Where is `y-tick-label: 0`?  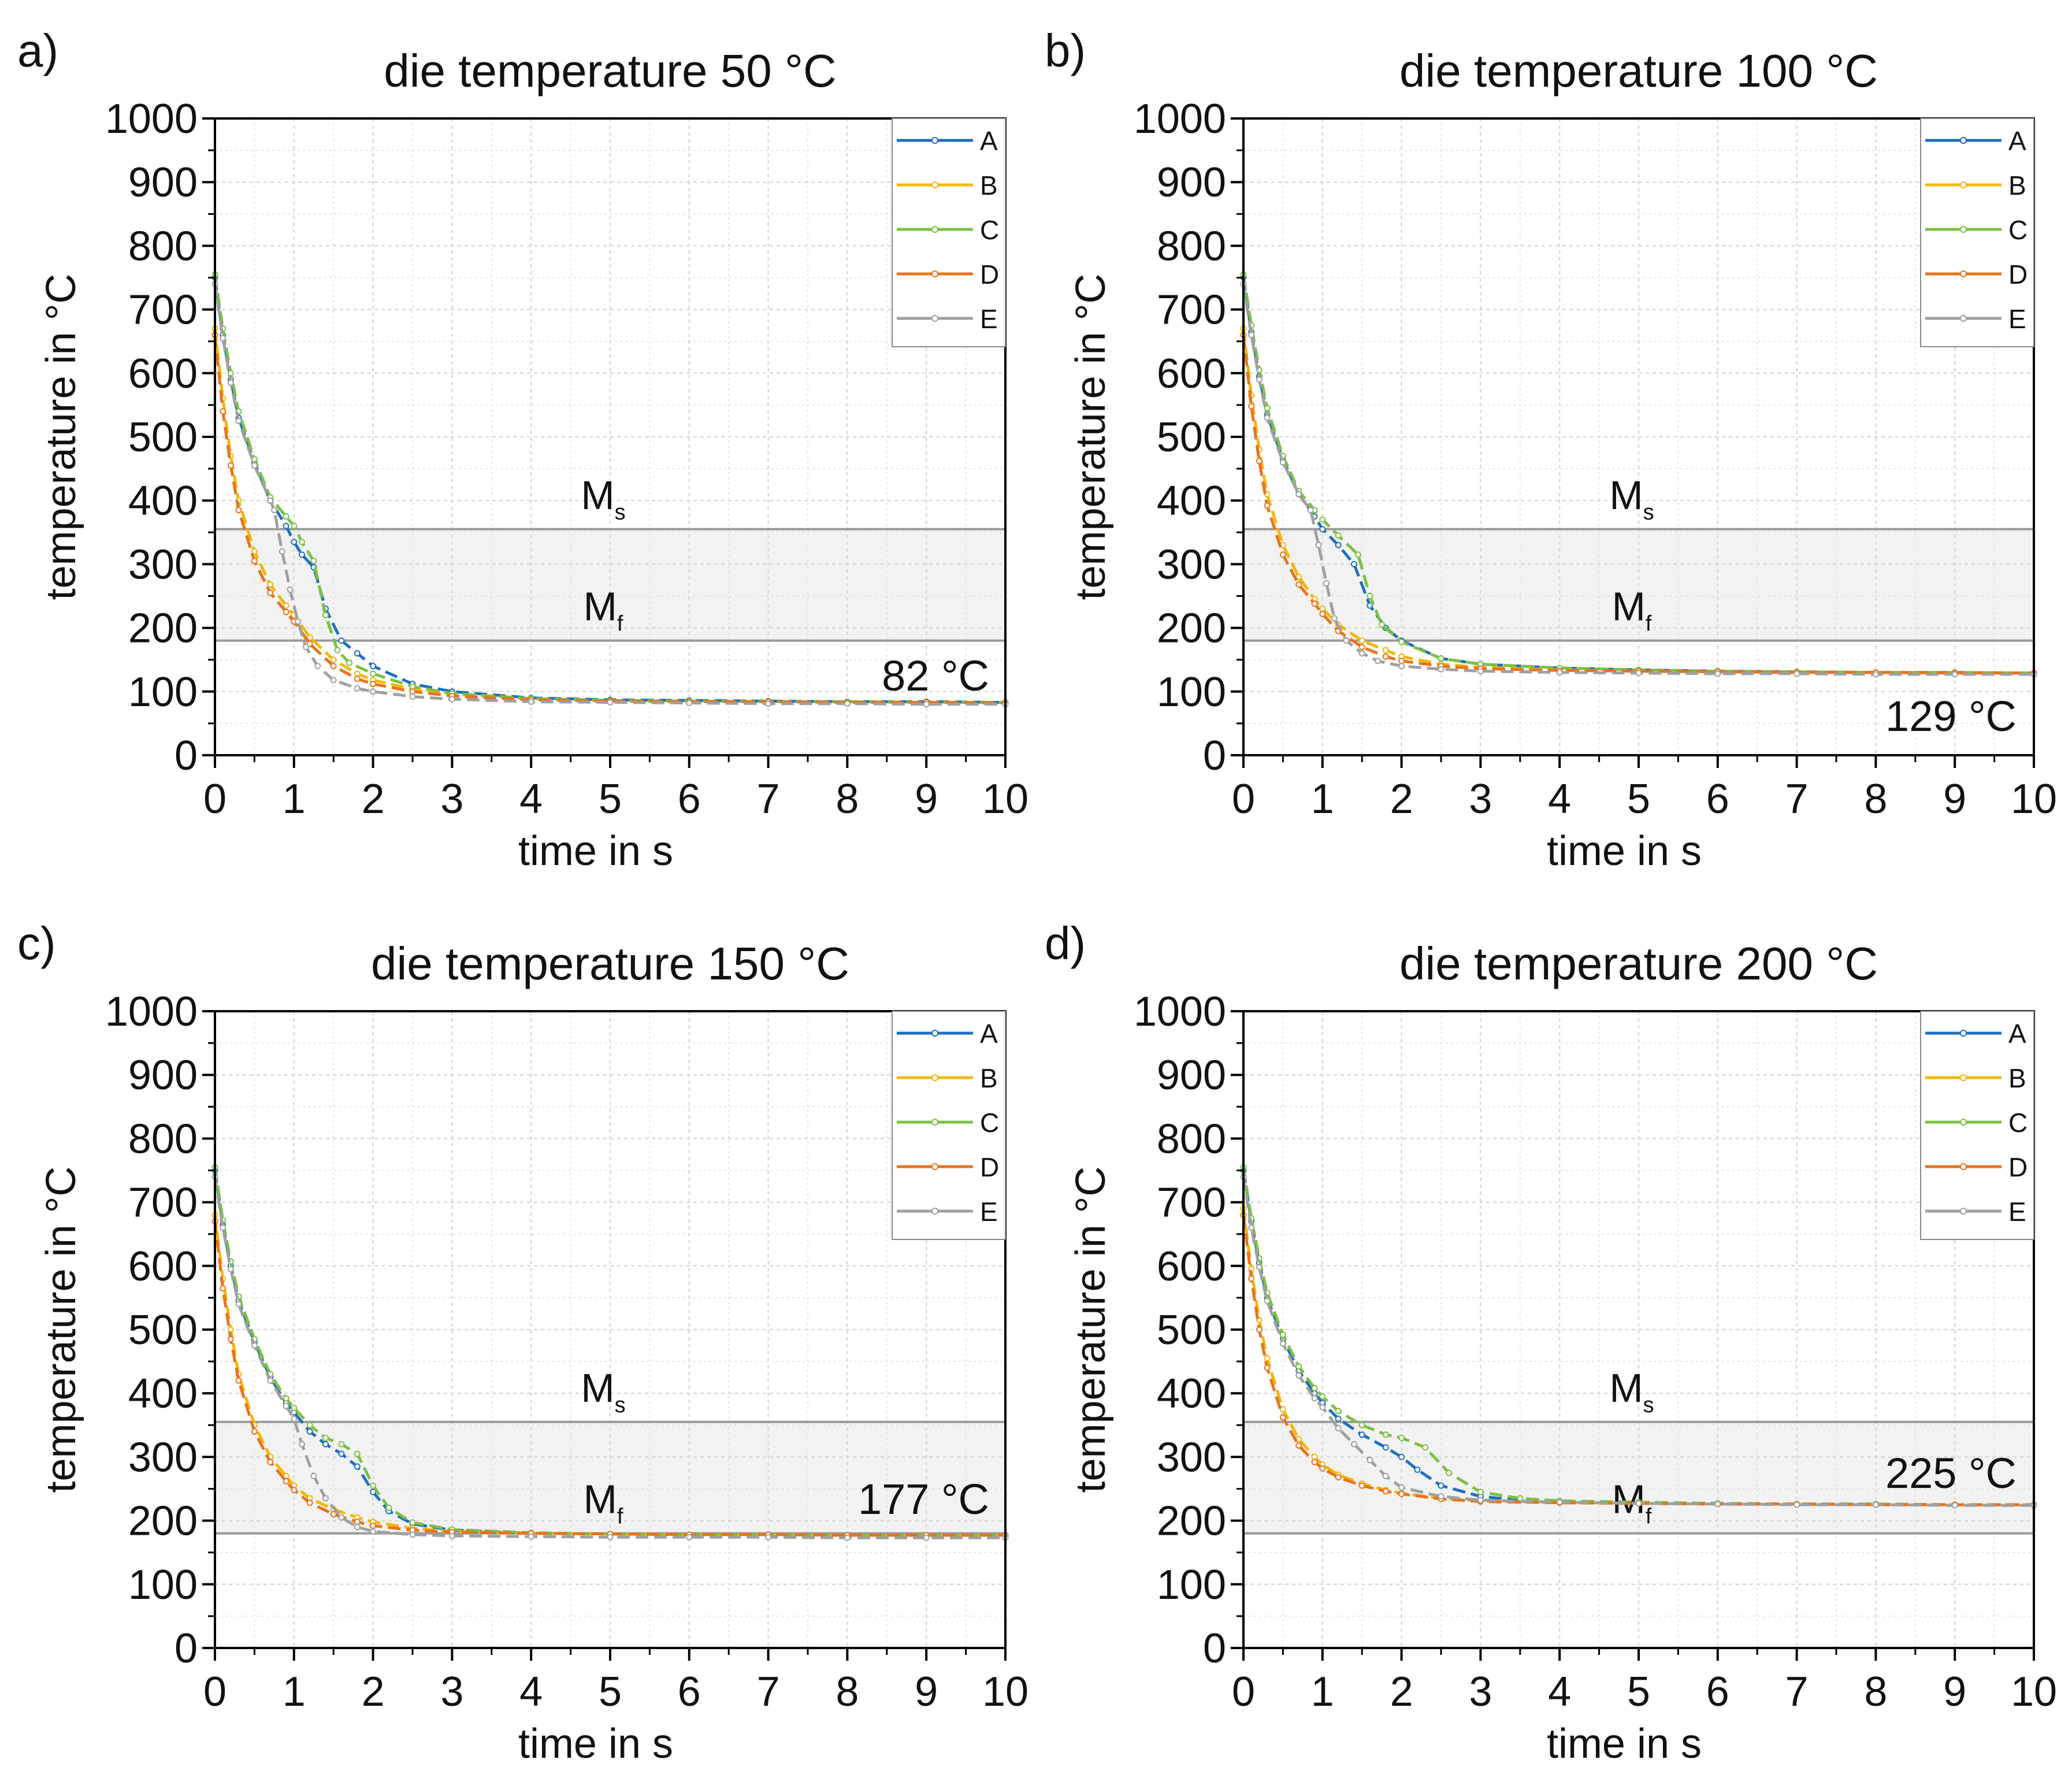 y-tick-label: 0 is located at coordinates (1214, 1648).